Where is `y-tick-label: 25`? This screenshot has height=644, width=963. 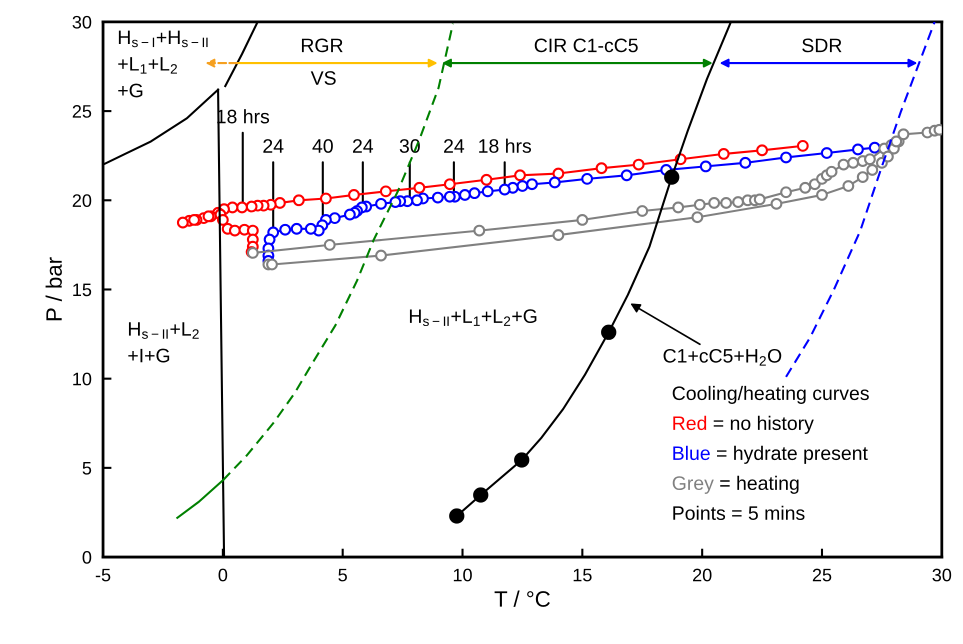 y-tick-label: 25 is located at coordinates (82, 111).